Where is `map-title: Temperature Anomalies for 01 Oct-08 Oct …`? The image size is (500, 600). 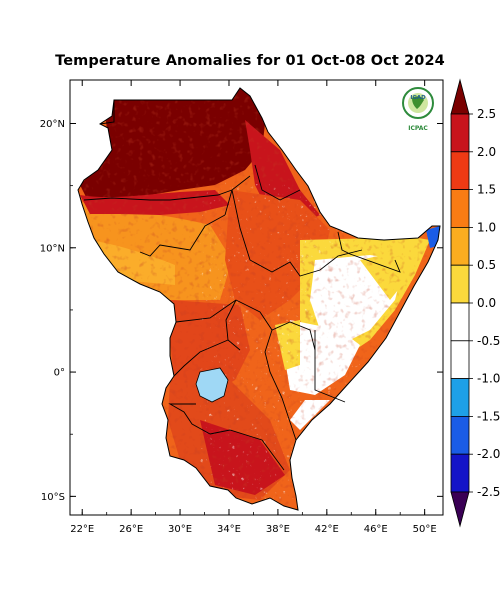
map-title: Temperature Anomalies for 01 Oct-08 Oct … is located at coordinates (250, 61).